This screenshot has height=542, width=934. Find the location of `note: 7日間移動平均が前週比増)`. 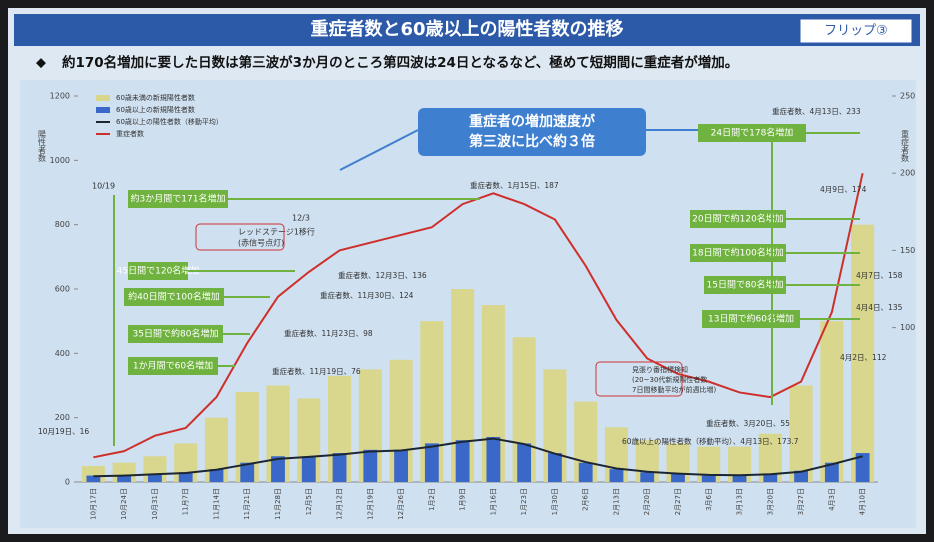

note: 7日間移動平均が前週比増) is located at coordinates (674, 389).